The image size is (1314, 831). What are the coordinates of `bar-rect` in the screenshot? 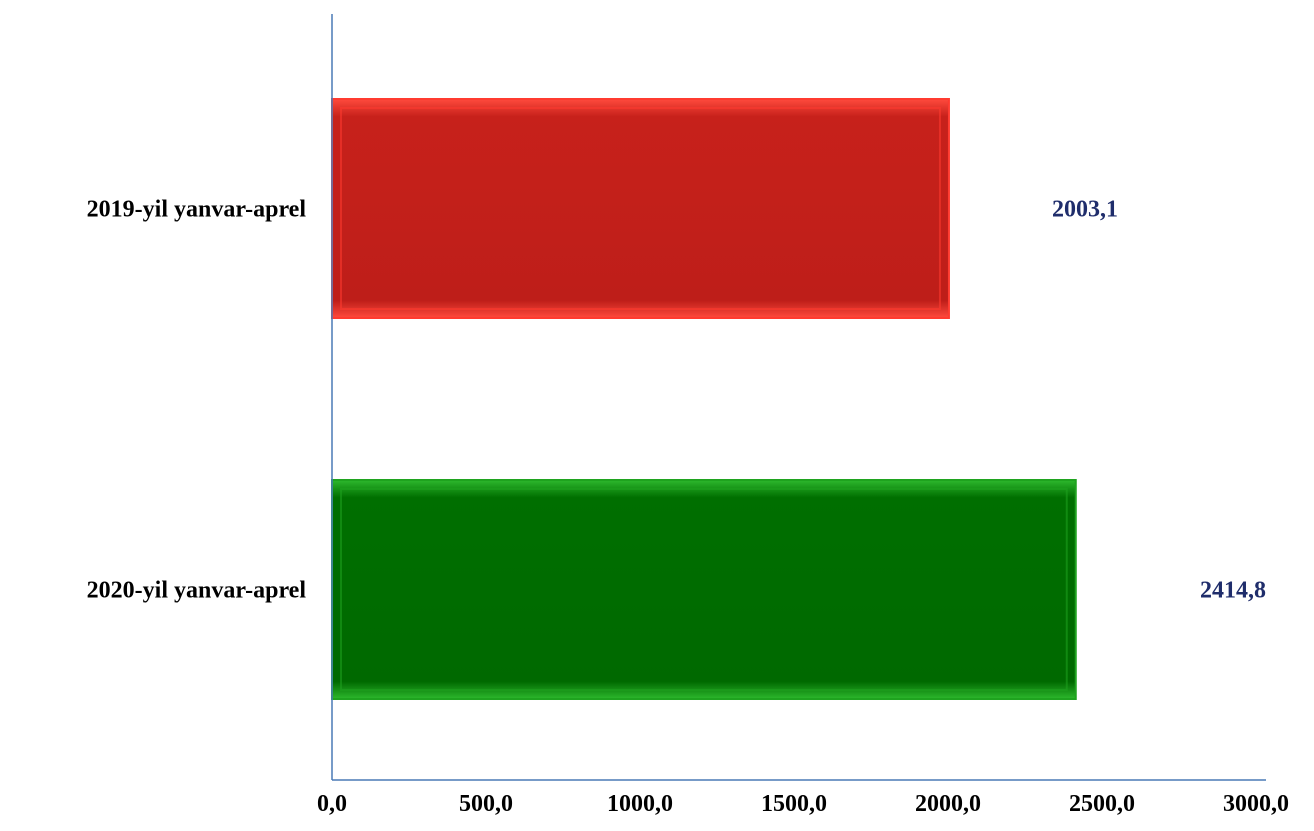 It's located at (640, 208).